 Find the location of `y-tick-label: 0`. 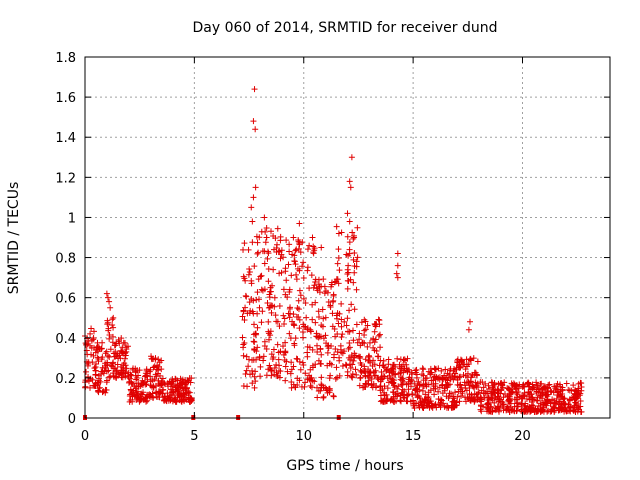

y-tick-label: 0 is located at coordinates (72, 419).